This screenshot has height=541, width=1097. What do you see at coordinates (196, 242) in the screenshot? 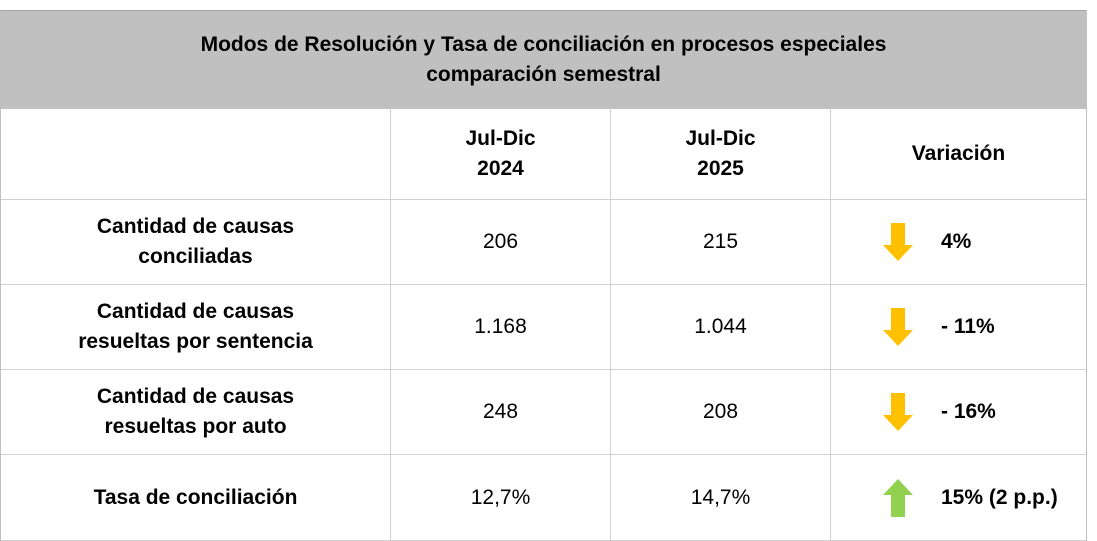
I see `row-label: Cantidad de causas conciliadas` at bounding box center [196, 242].